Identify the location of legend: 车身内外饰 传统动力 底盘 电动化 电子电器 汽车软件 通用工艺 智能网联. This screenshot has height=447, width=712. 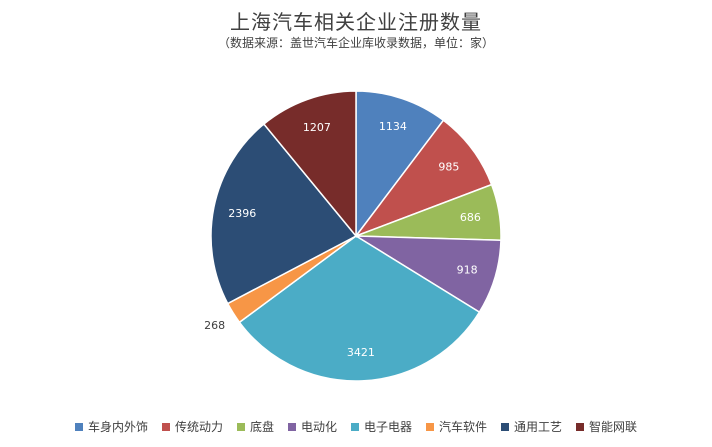
(356, 426).